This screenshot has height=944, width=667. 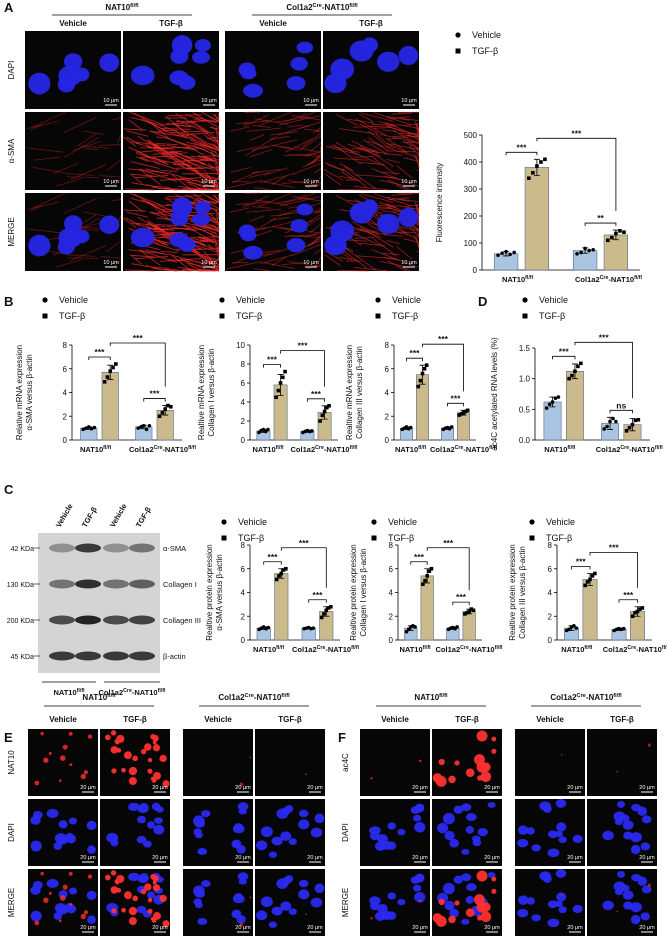 What do you see at coordinates (11, 70) in the screenshot?
I see `row-label: DAPI` at bounding box center [11, 70].